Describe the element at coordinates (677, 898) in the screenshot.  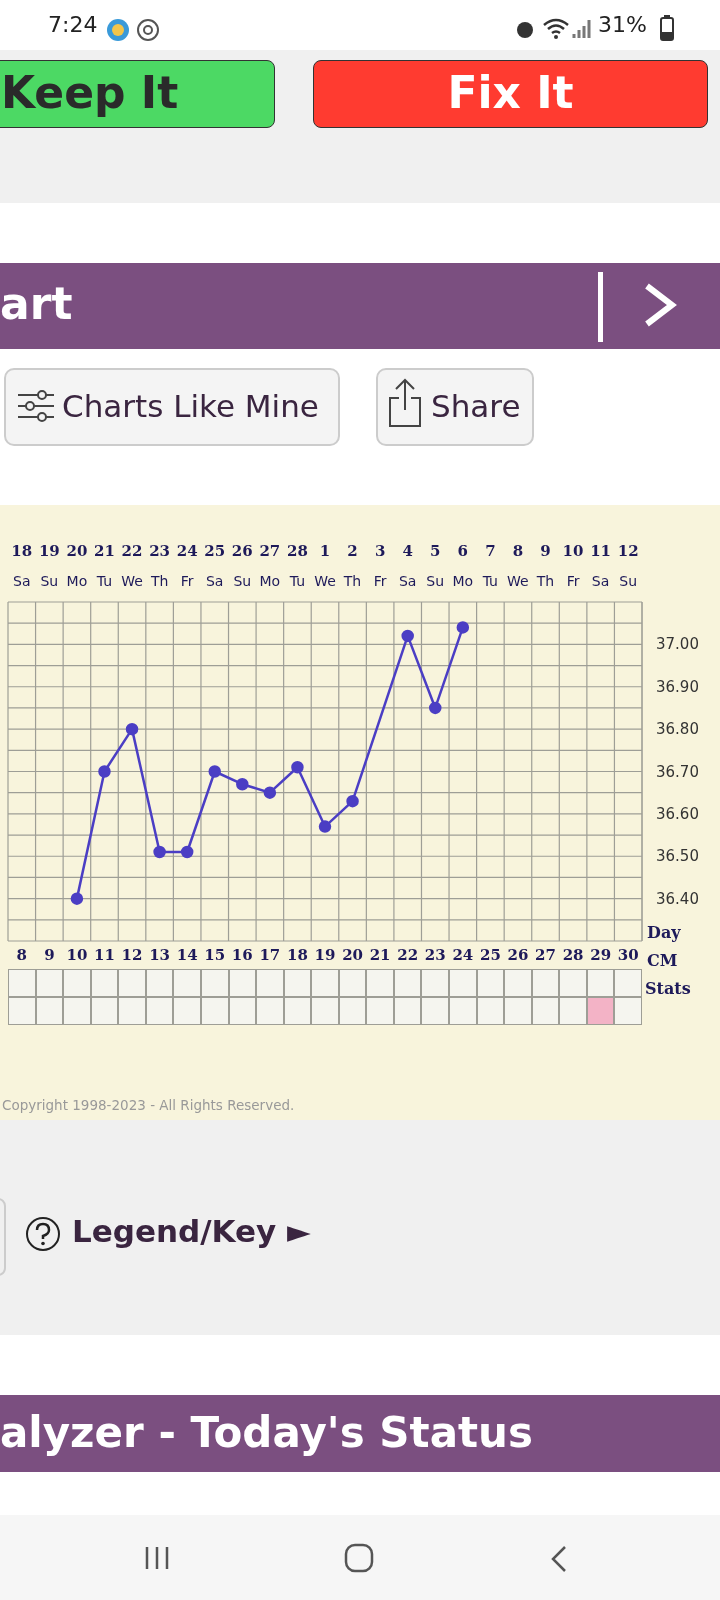
I see `y-tick-label: 36.40` at that location.